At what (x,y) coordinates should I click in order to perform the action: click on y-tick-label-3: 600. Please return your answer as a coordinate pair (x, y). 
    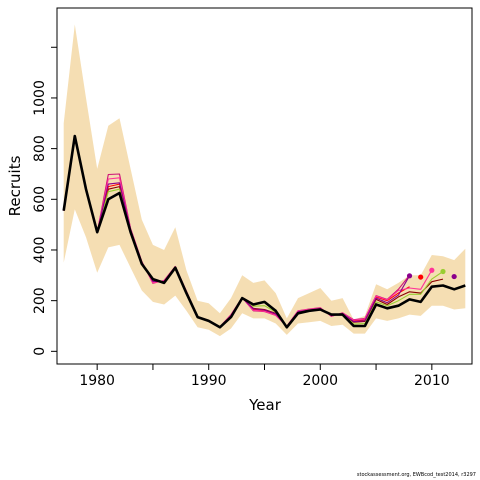
    Looking at the image, I should click on (40, 199).